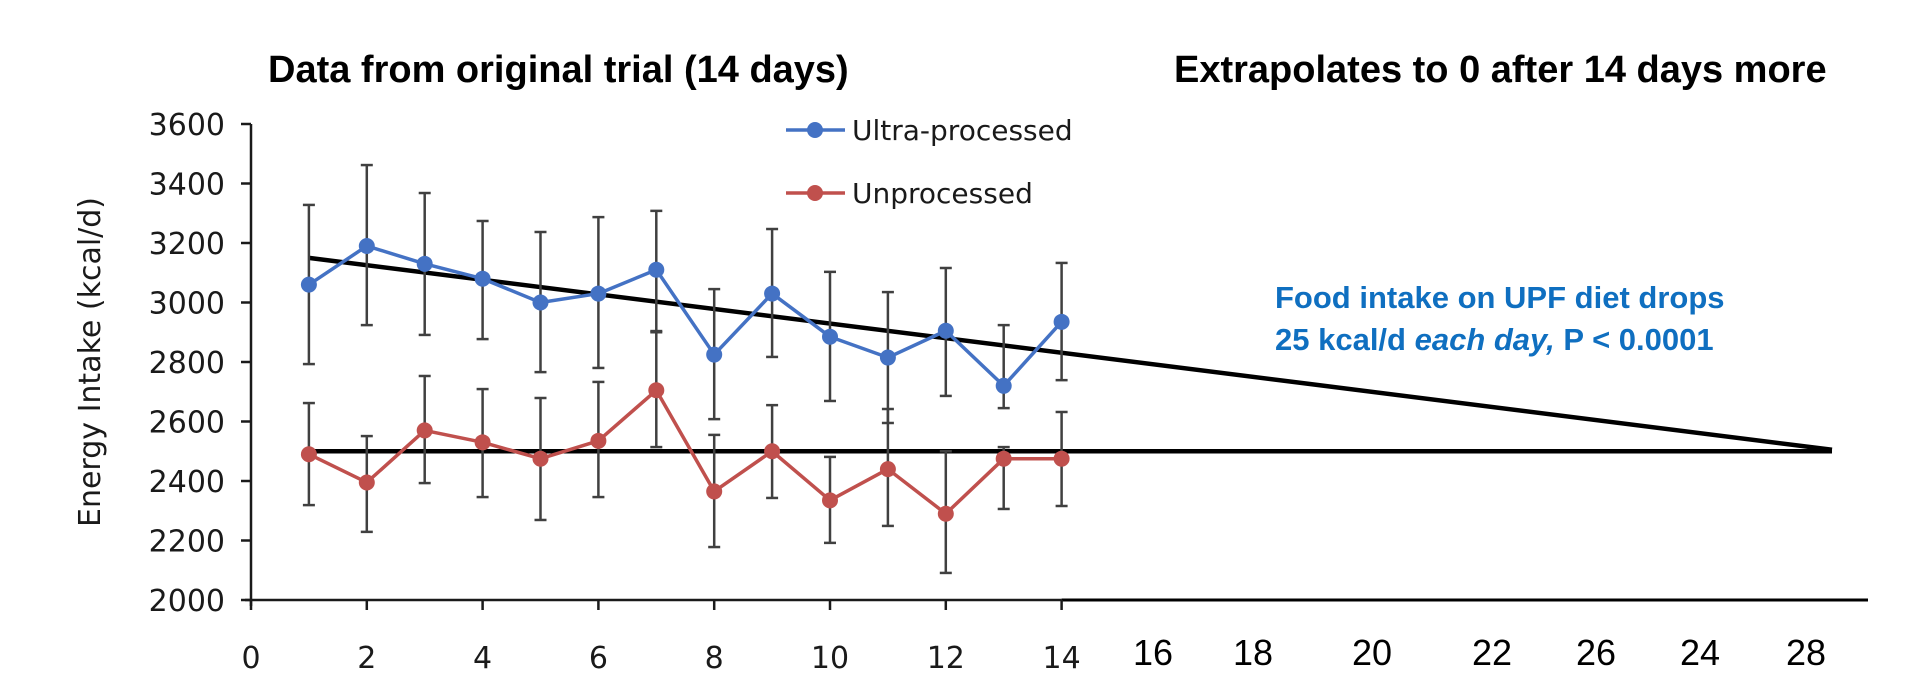 The height and width of the screenshot is (700, 1928). Describe the element at coordinates (90, 362) in the screenshot. I see `y-axis-label: Energy Intake (kcal/d)` at that location.